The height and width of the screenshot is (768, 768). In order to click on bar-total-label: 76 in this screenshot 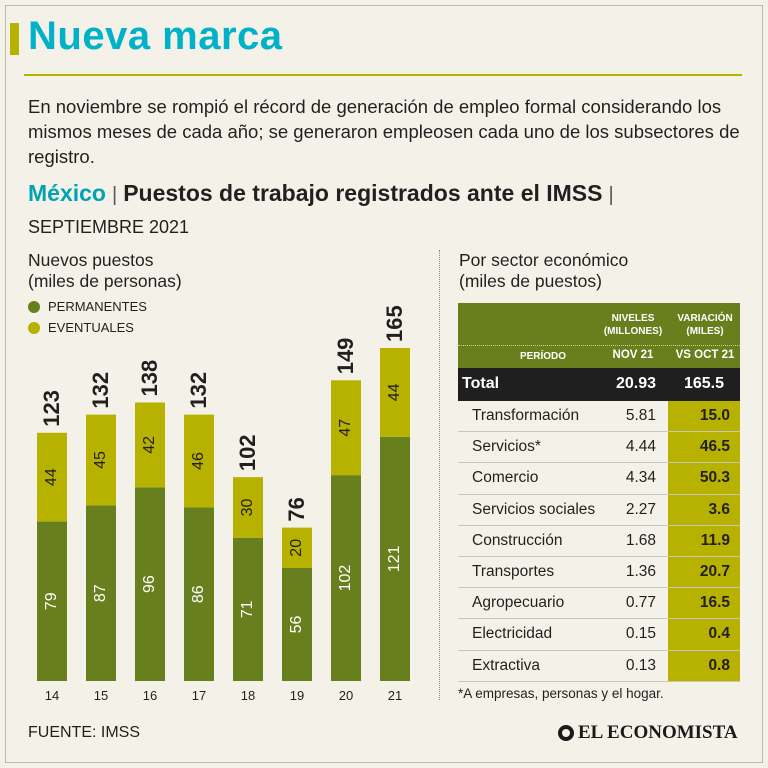, I will do `click(296, 509)`.